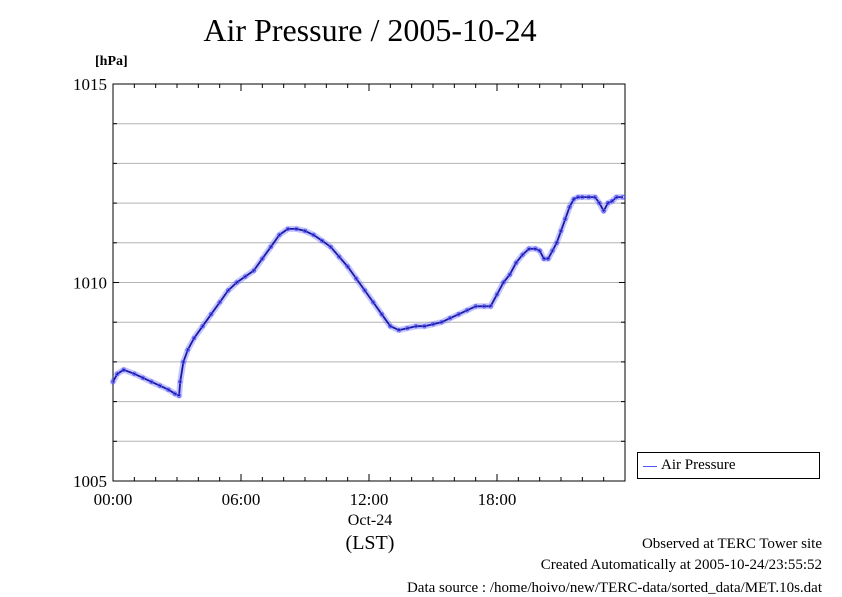 This screenshot has height=597, width=842. What do you see at coordinates (731, 544) in the screenshot?
I see `observed-note: Observed at TERC Tower site` at bounding box center [731, 544].